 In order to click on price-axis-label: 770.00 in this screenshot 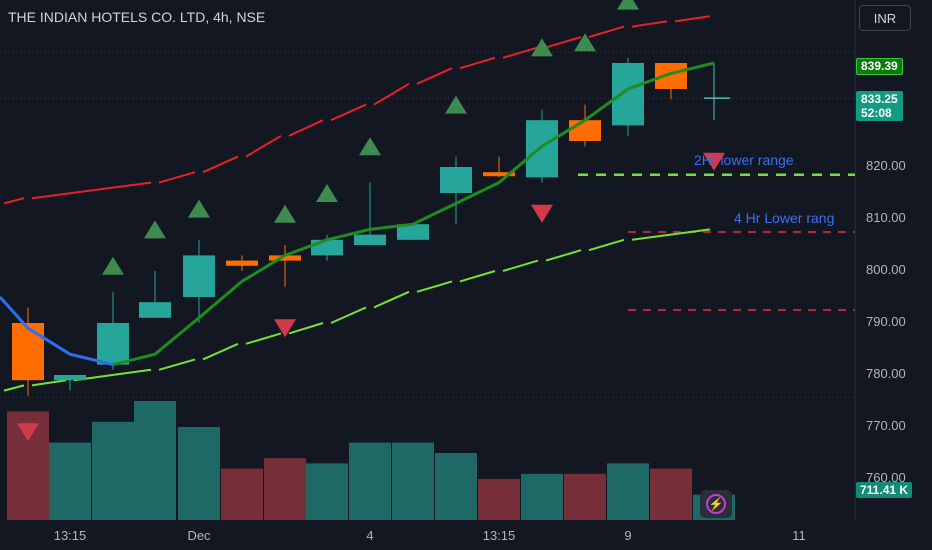, I will do `click(886, 425)`.